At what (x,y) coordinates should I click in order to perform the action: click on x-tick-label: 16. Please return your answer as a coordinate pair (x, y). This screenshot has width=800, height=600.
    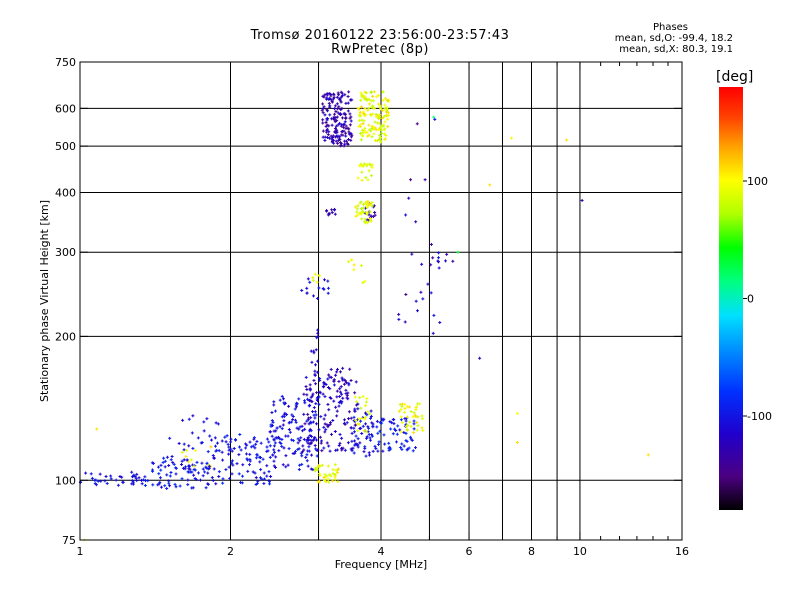
    Looking at the image, I should click on (682, 551).